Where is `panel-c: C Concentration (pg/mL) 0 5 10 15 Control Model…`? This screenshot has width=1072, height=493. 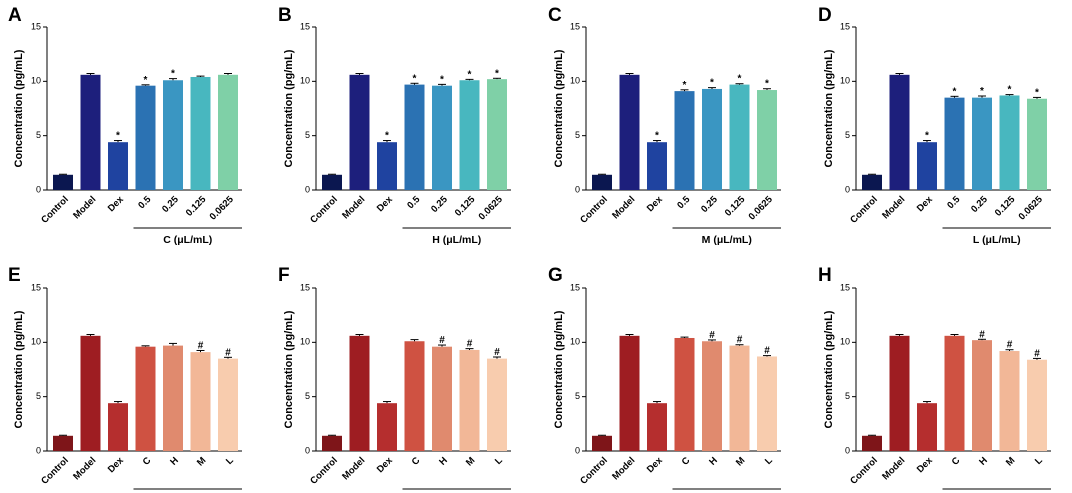
panel-c: C Concentration (pg/mL) 0 5 10 15 Control Model… is located at coordinates (664, 125).